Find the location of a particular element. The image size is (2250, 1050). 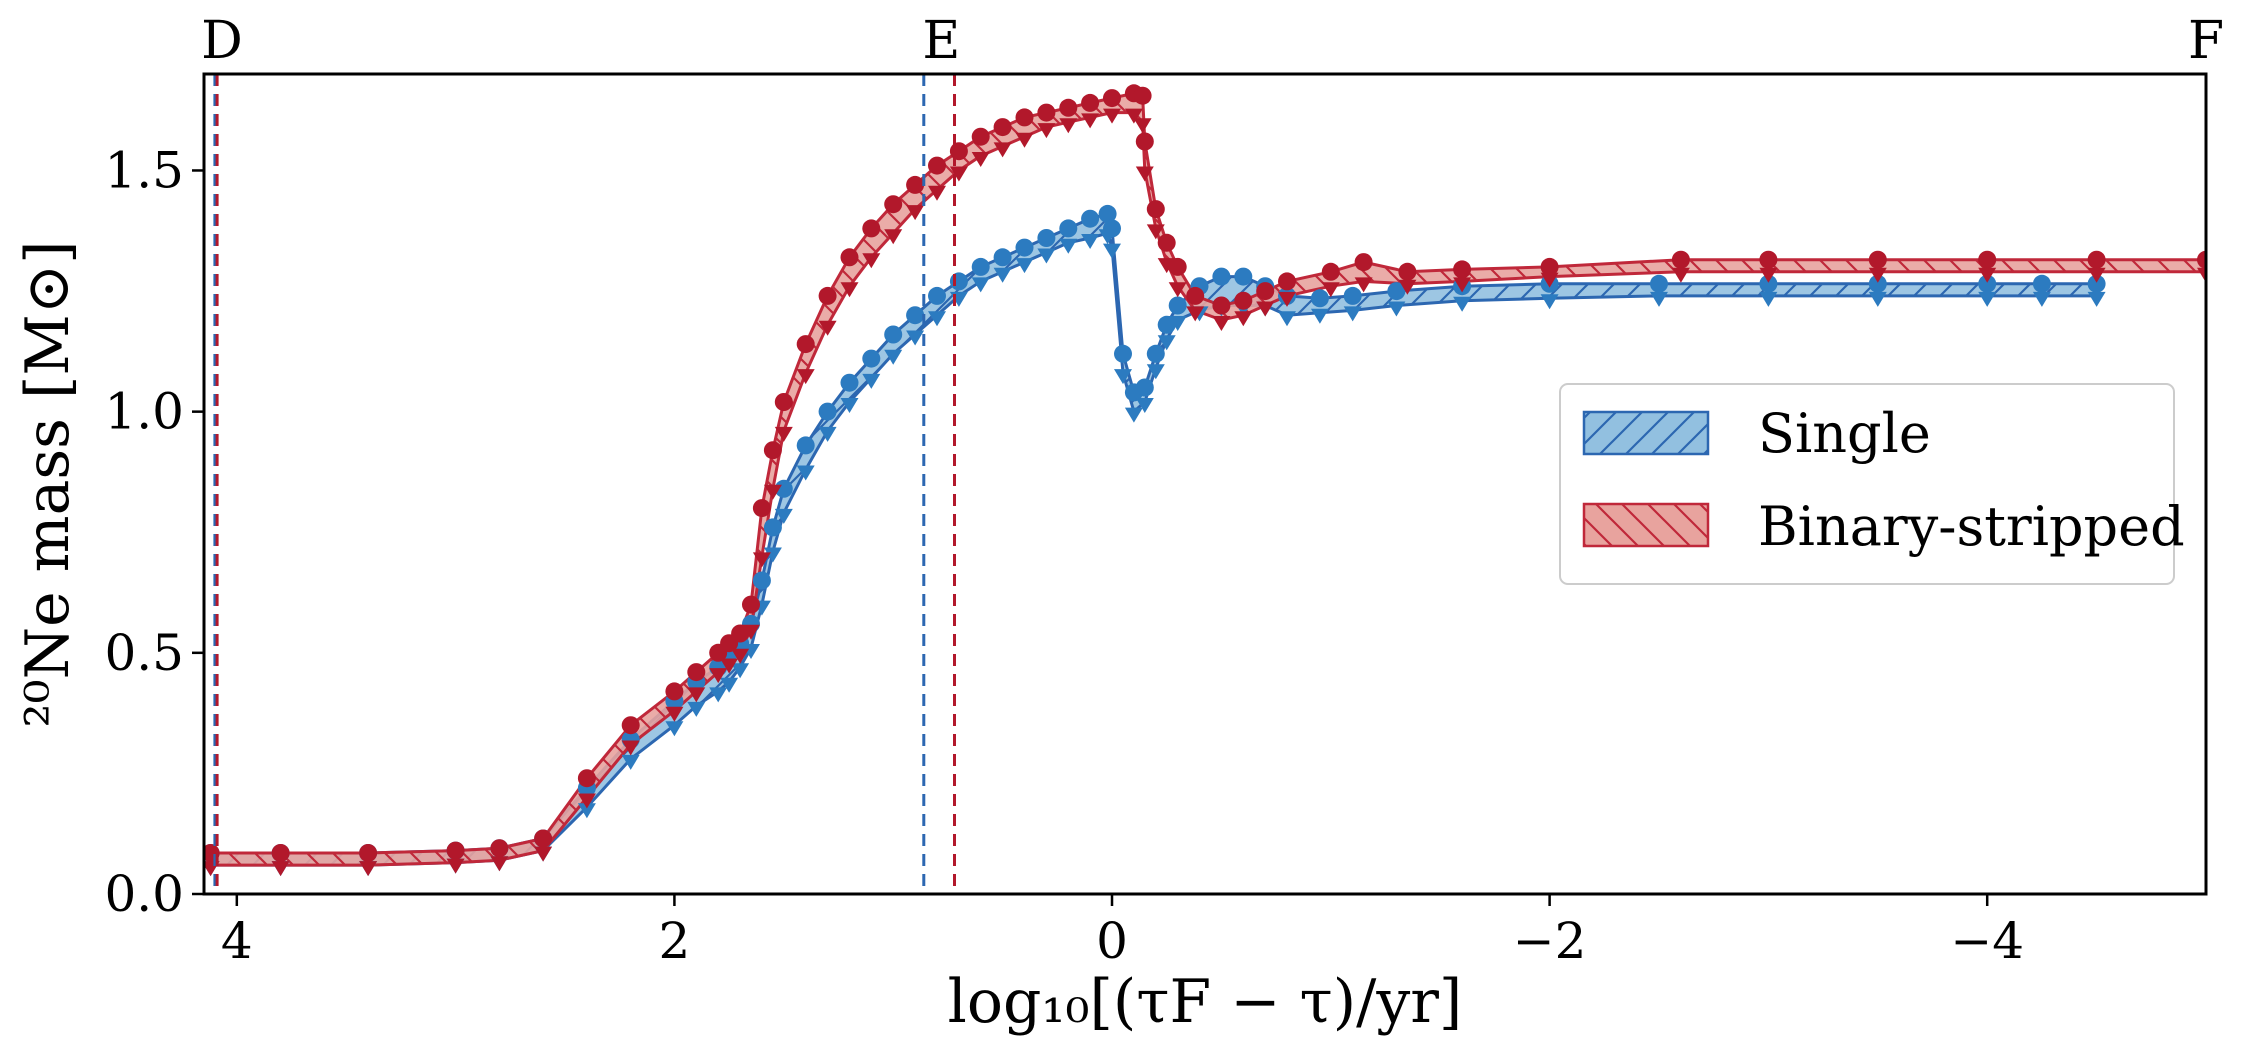

x-tick-label: 4 is located at coordinates (237, 941).